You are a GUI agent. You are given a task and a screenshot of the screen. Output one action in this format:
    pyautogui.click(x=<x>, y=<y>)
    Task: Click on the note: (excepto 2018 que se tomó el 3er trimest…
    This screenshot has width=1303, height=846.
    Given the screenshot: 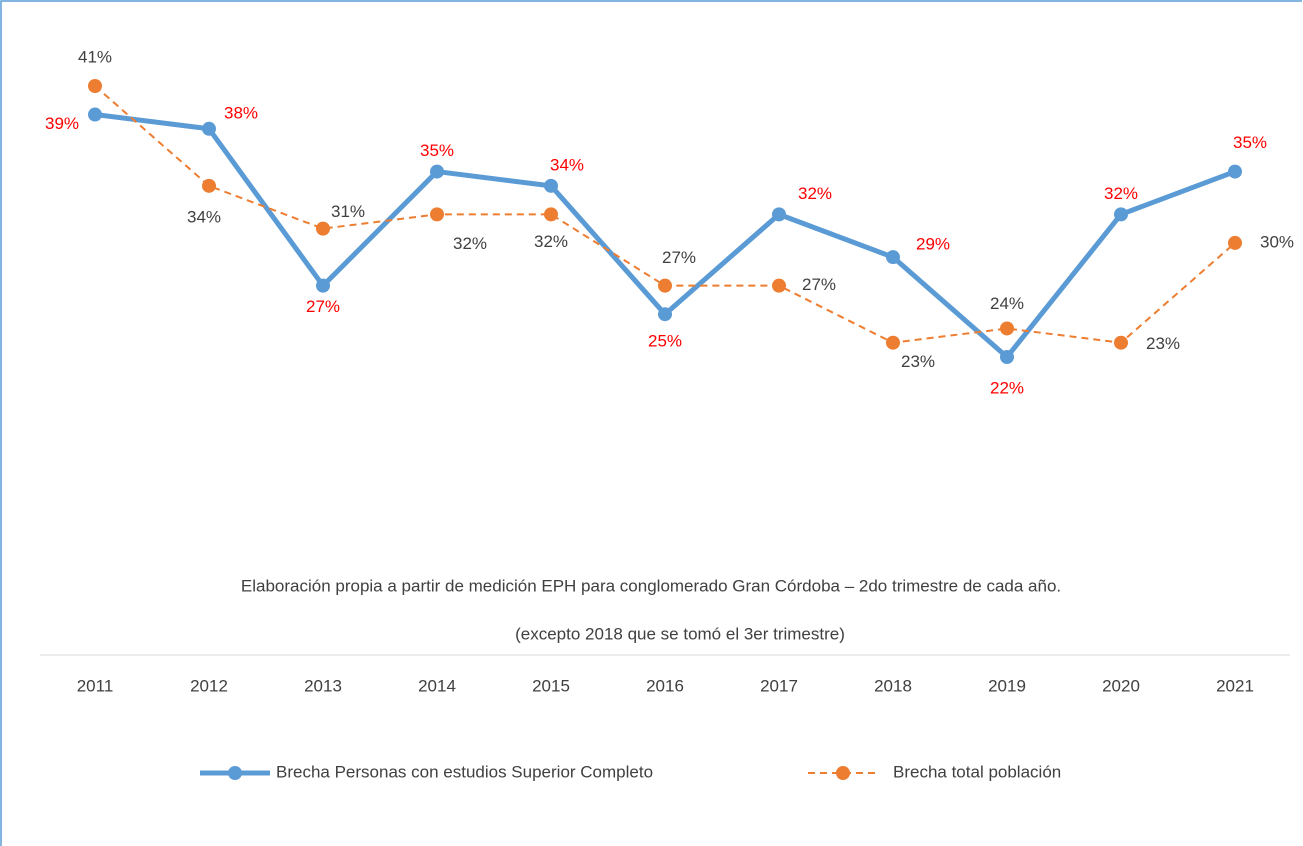 What is the action you would take?
    pyautogui.click(x=680, y=633)
    